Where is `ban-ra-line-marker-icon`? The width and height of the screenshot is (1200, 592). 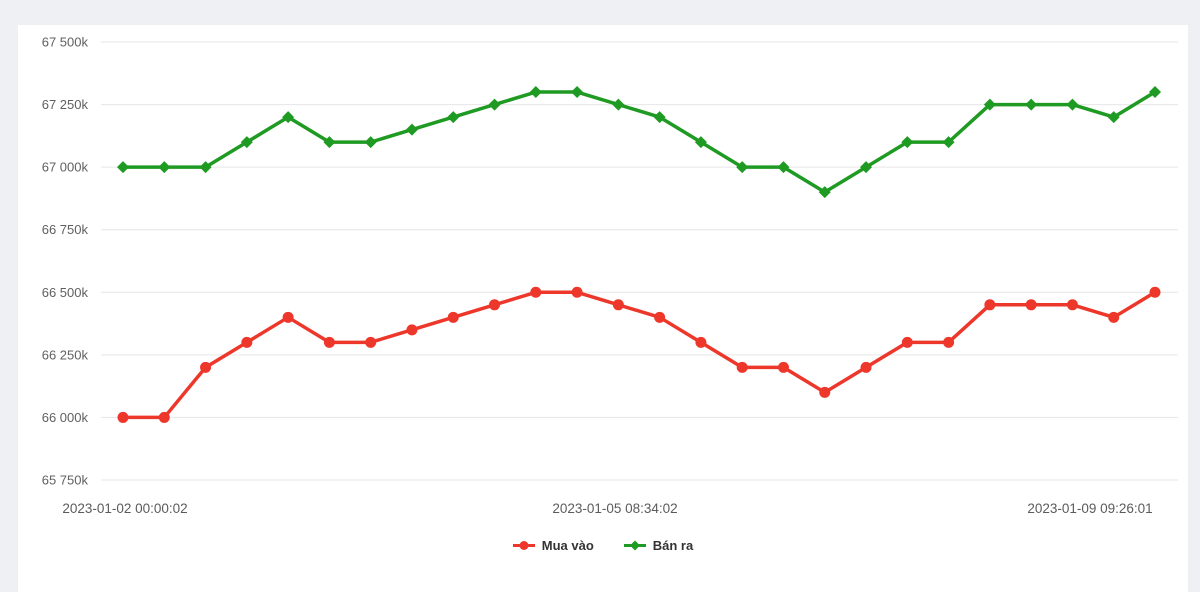 ban-ra-line-marker-icon is located at coordinates (634, 545).